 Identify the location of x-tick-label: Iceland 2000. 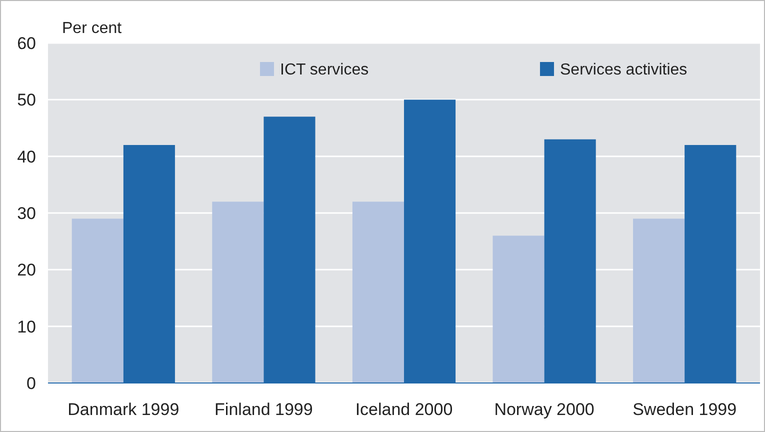
(404, 409).